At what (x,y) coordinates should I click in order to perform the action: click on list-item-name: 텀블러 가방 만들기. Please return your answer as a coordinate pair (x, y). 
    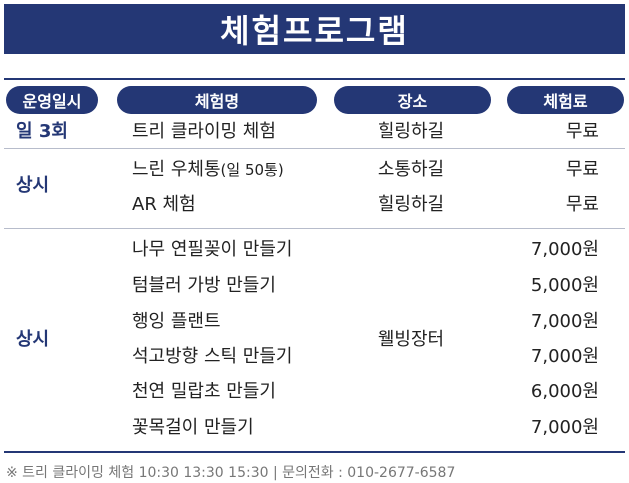
    Looking at the image, I should click on (204, 285).